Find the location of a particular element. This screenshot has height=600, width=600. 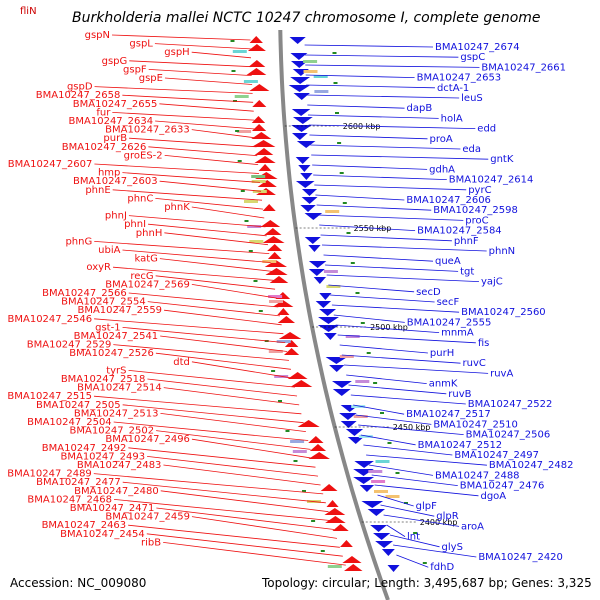

right-gene-label: BMA10247_2555 is located at coordinates (449, 322).